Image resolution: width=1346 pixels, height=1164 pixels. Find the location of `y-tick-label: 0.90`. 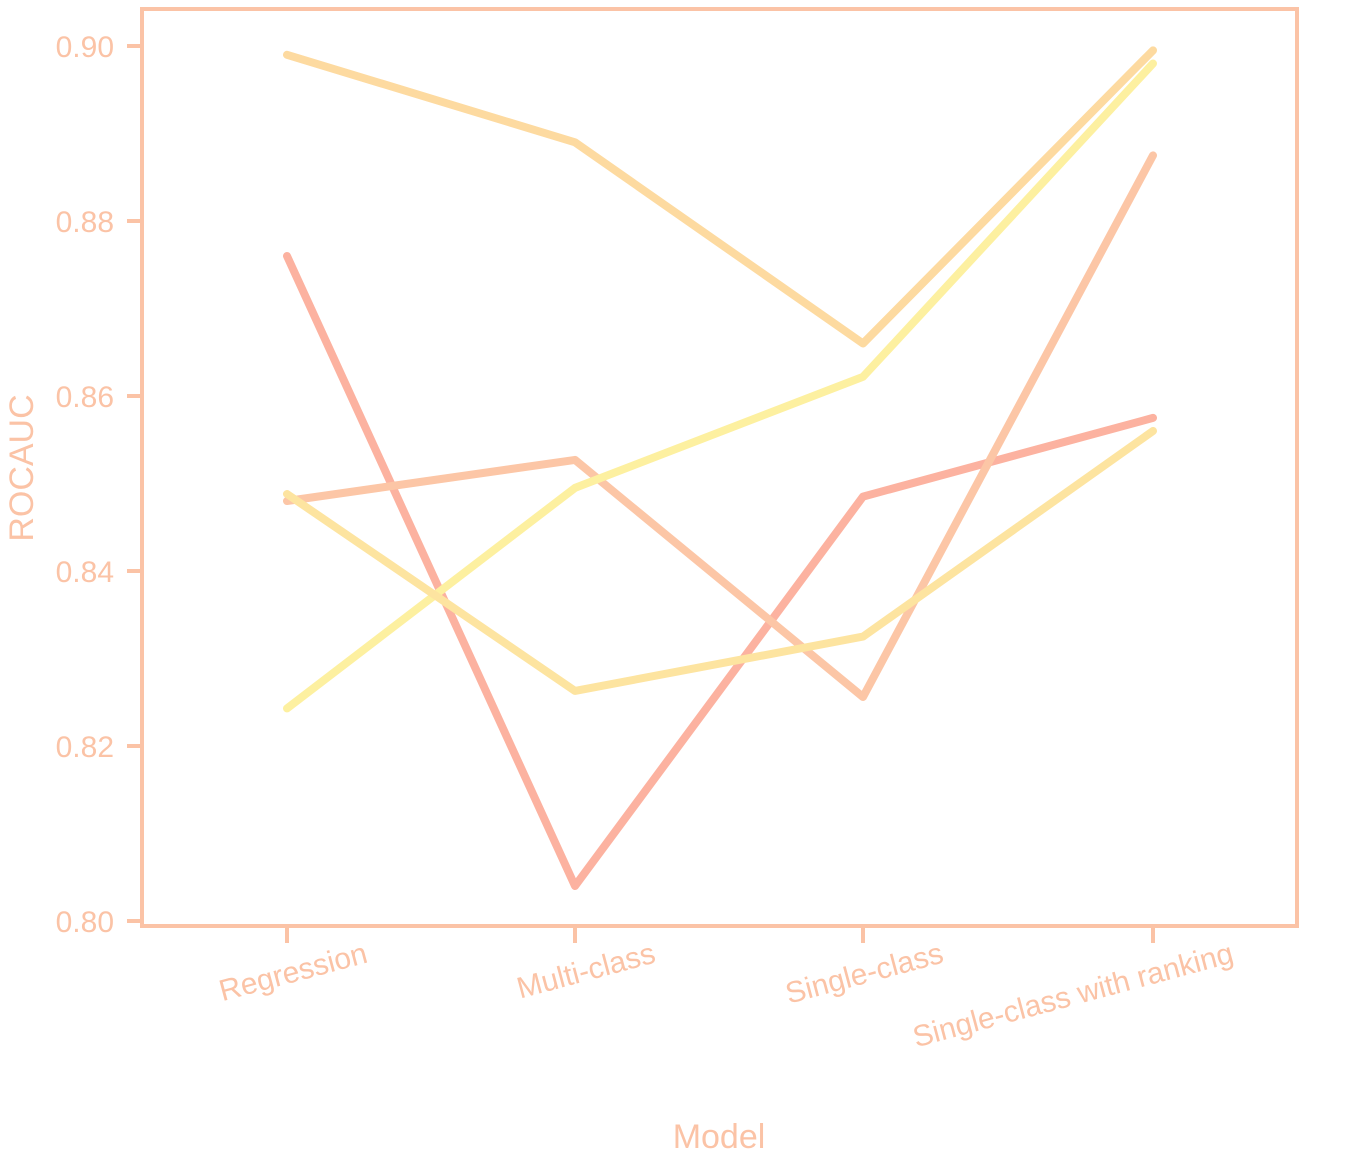

y-tick-label: 0.90 is located at coordinates (85, 47).